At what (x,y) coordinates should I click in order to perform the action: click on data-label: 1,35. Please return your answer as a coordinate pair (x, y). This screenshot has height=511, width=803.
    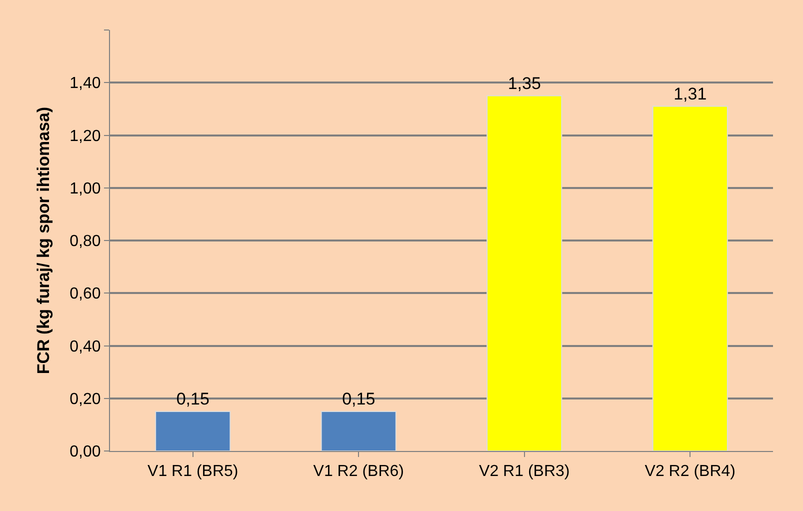
    Looking at the image, I should click on (524, 83).